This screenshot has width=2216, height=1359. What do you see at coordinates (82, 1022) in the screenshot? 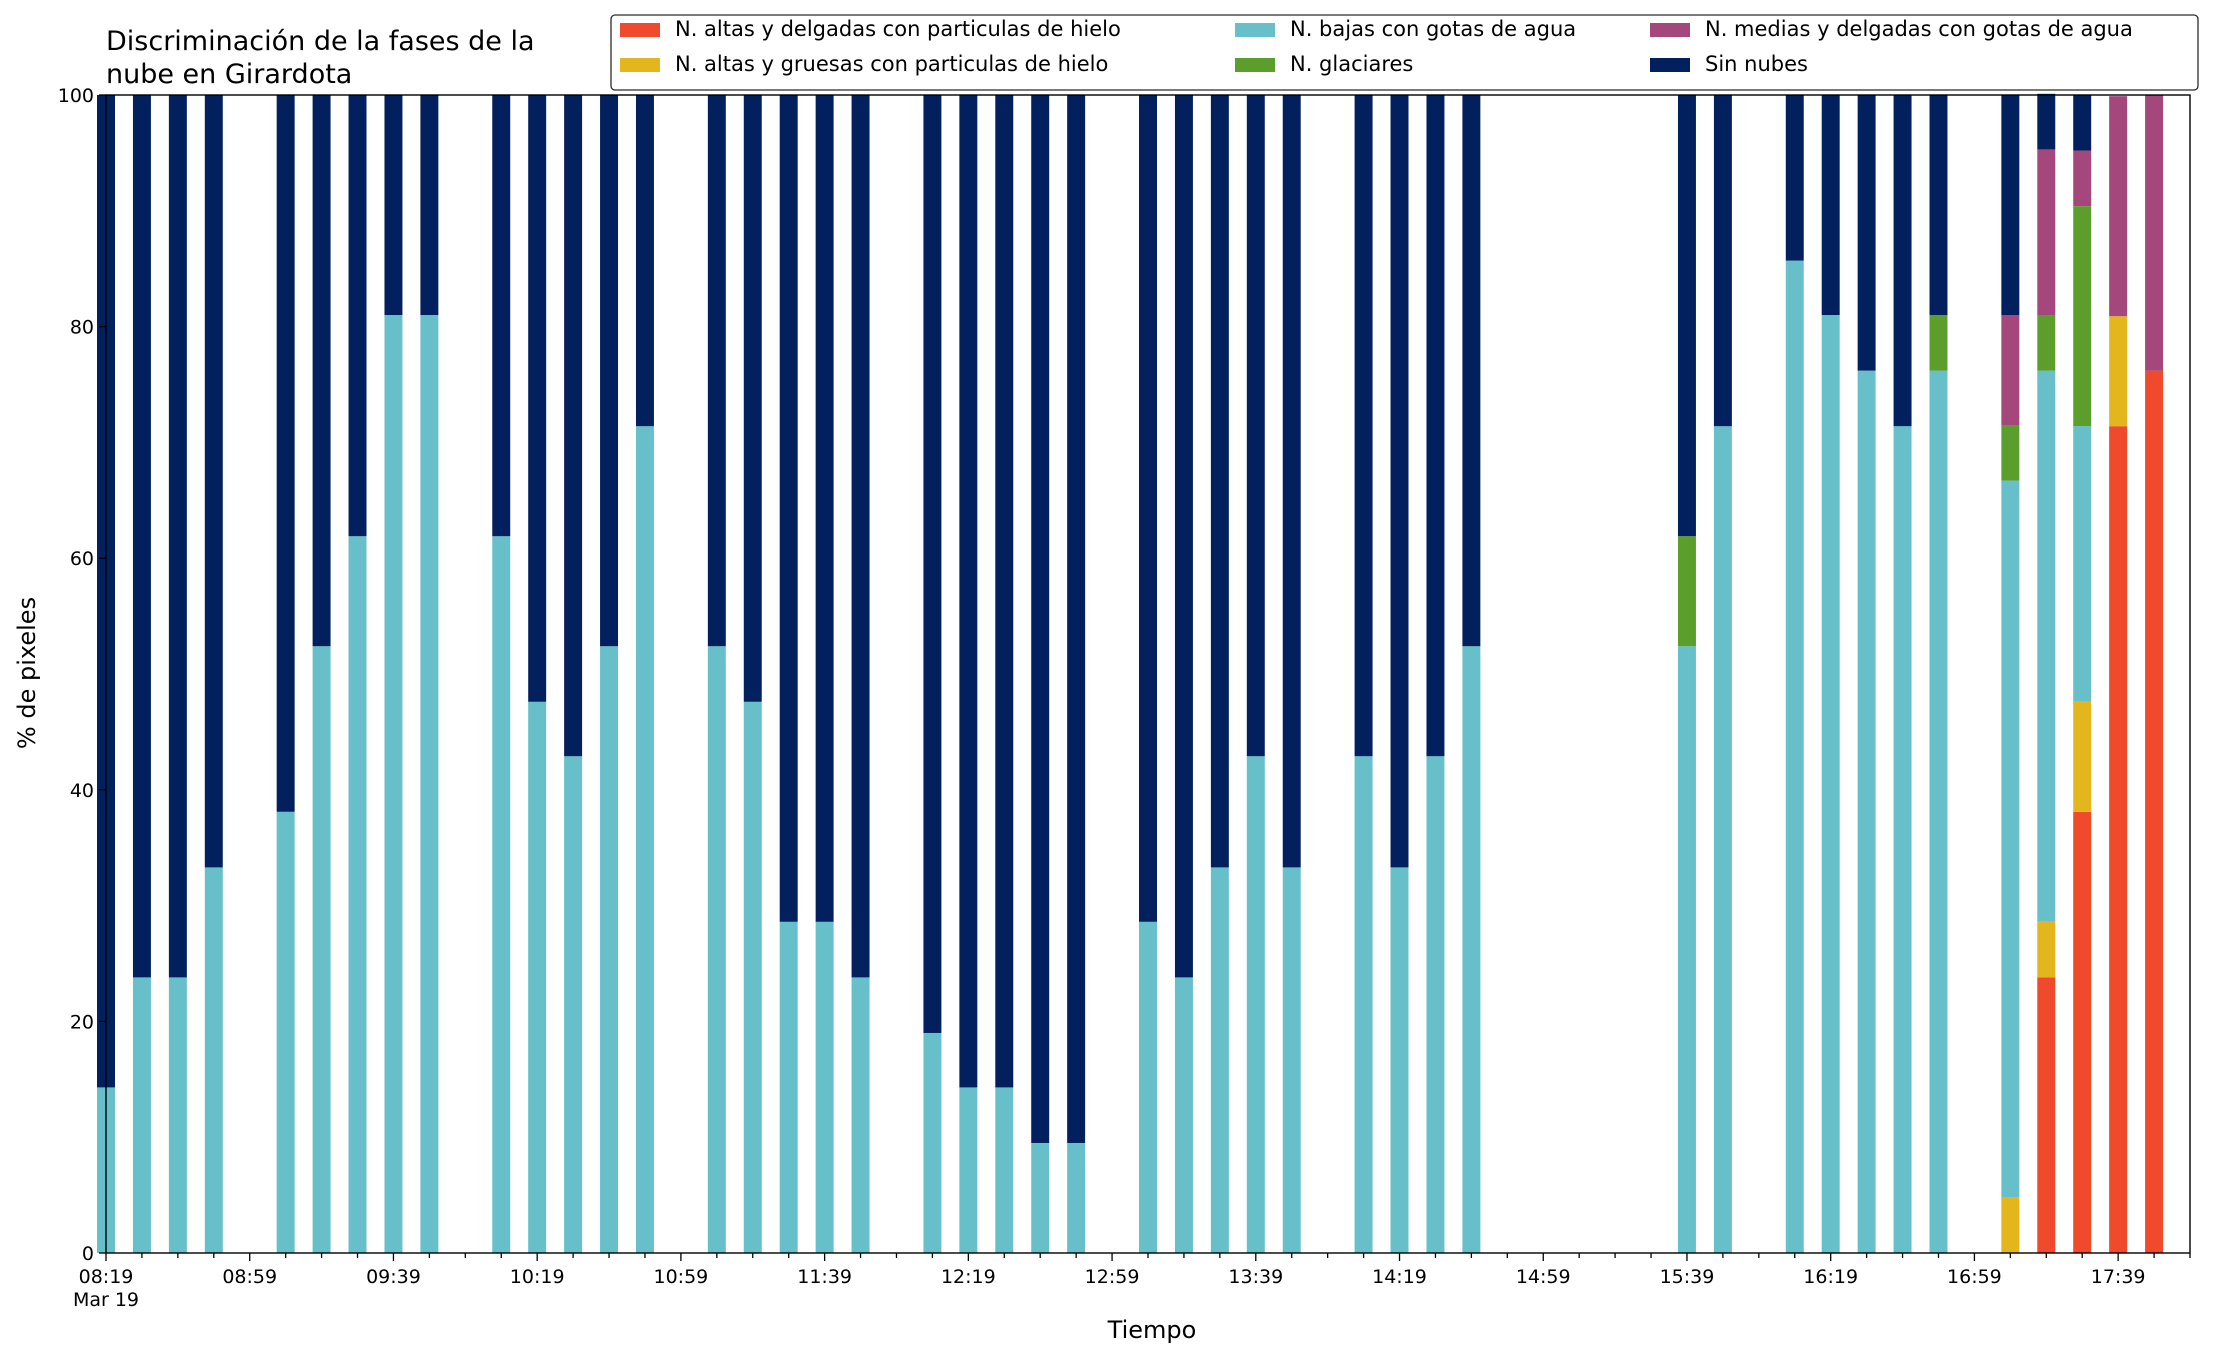
I see `y-tick-label: 20` at bounding box center [82, 1022].